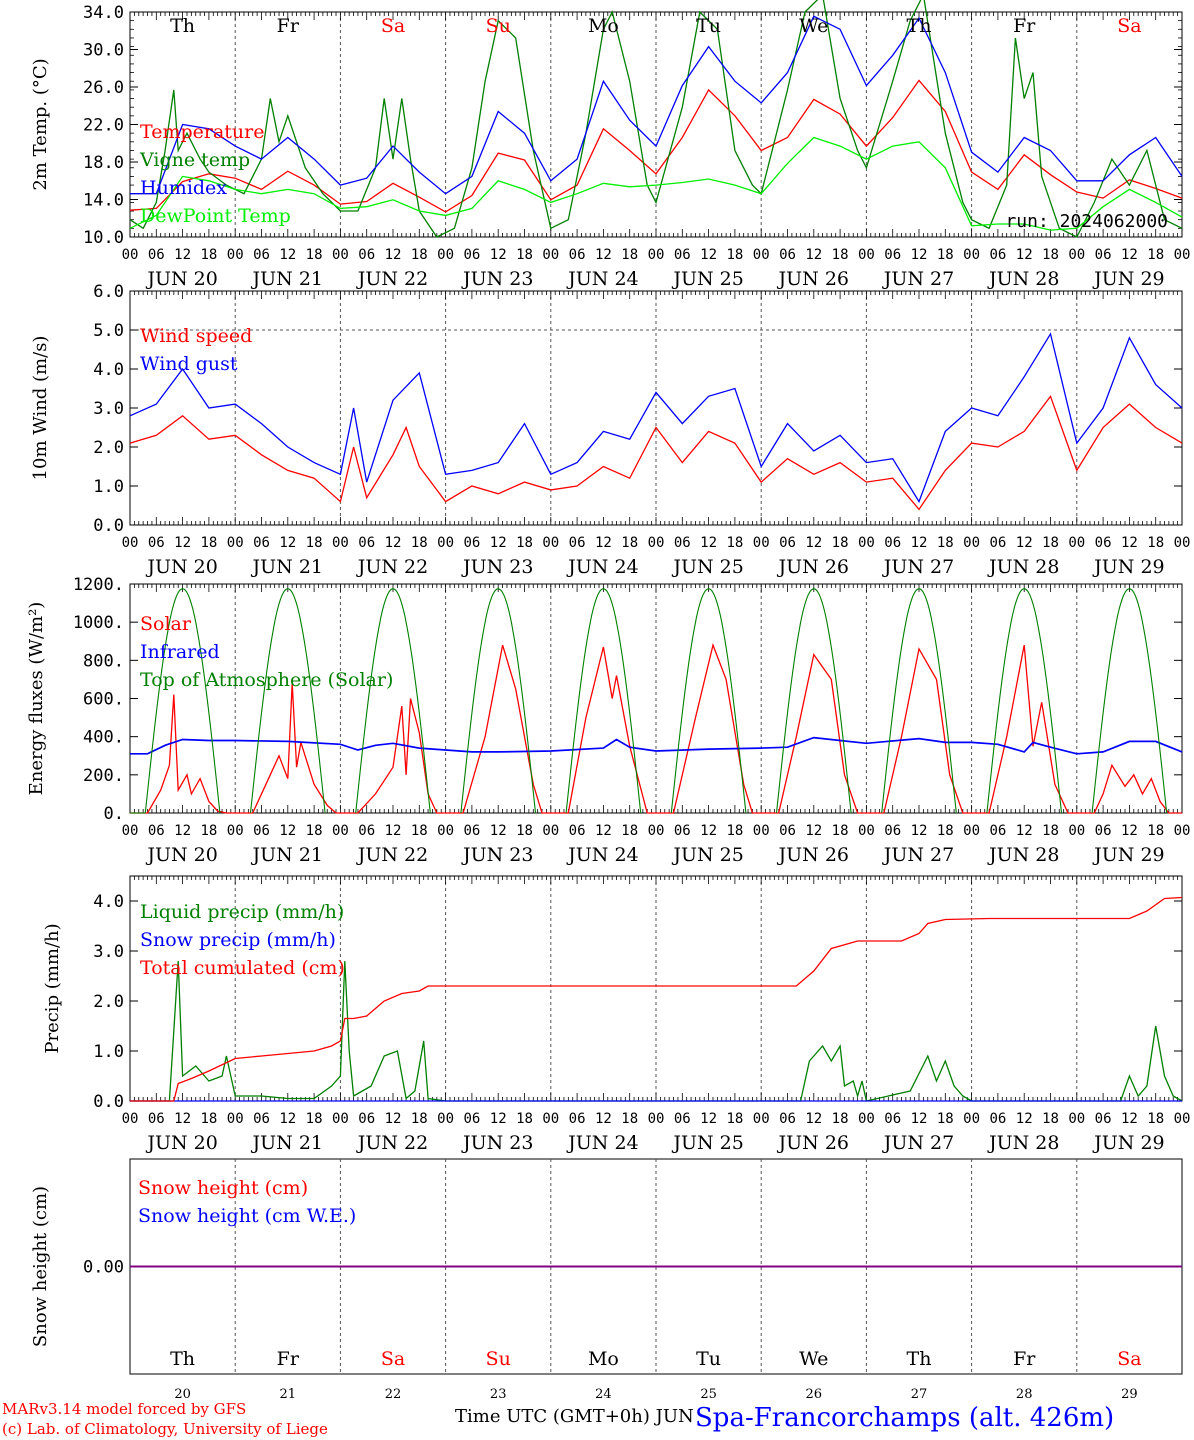 The width and height of the screenshot is (1194, 1440). I want to click on bottom-date-label: 23, so click(498, 1394).